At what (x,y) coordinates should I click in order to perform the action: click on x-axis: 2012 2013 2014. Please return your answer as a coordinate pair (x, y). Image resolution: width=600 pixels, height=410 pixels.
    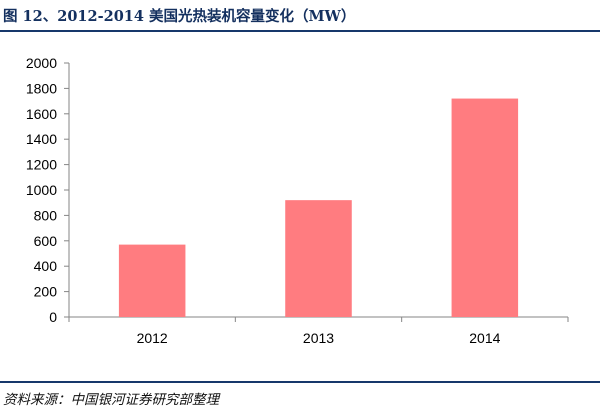
    Looking at the image, I should click on (318, 331).